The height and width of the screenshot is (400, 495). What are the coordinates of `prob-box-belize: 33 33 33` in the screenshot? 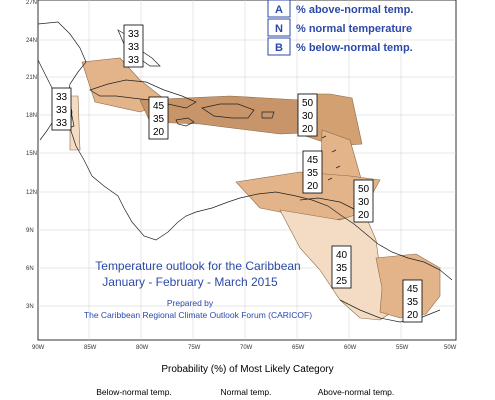 It's located at (61, 109).